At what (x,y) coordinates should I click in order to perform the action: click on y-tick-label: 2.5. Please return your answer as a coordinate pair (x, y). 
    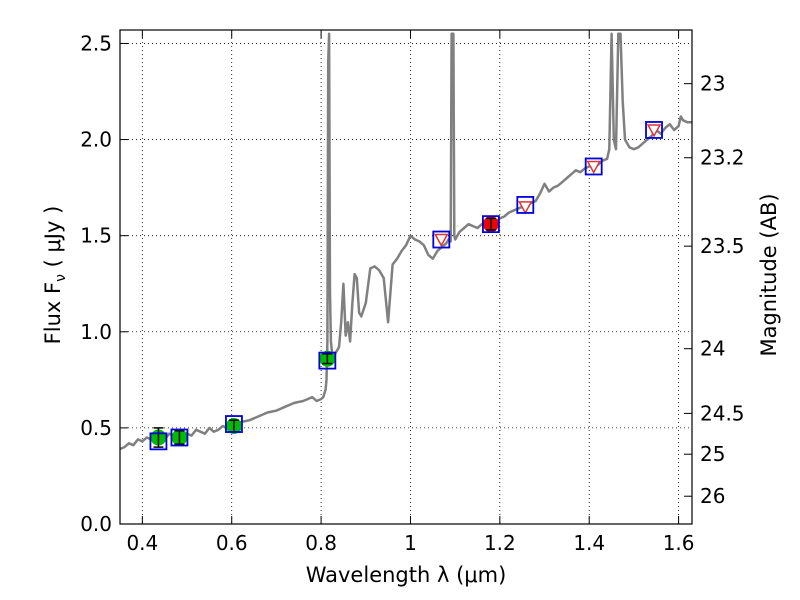
    Looking at the image, I should click on (96, 43).